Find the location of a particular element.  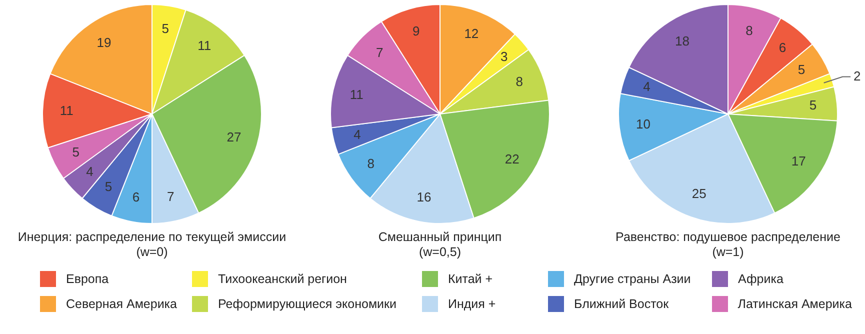

data-label: 17 is located at coordinates (798, 161).